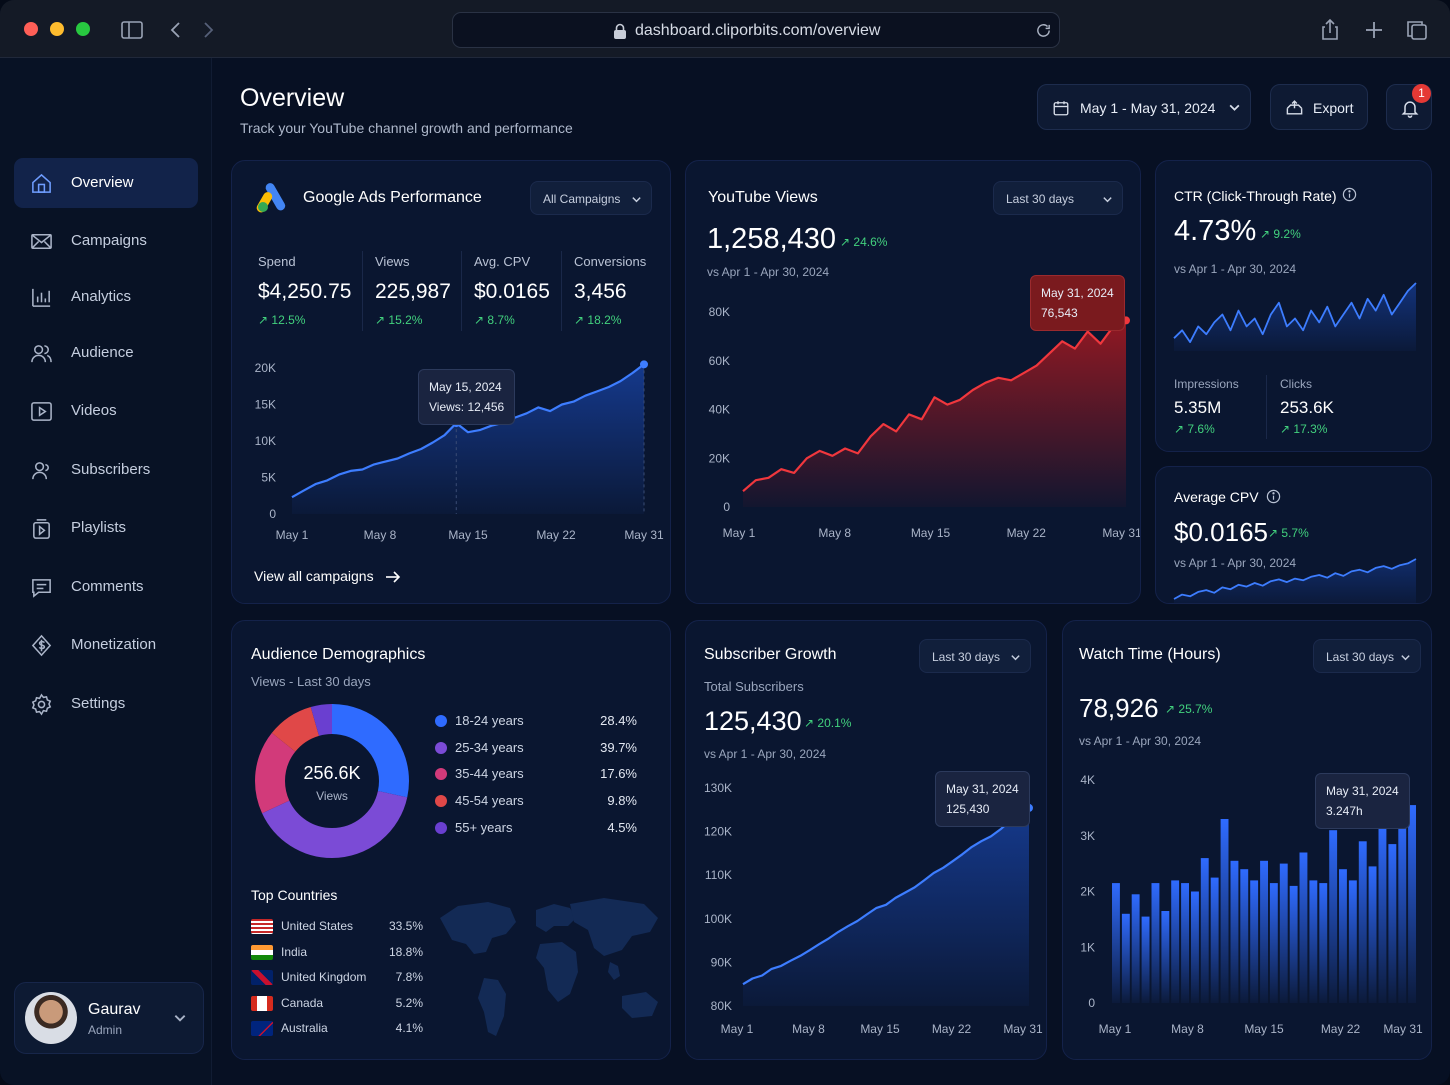 The height and width of the screenshot is (1085, 1450). What do you see at coordinates (1417, 30) in the screenshot?
I see `tabs-overview-icon` at bounding box center [1417, 30].